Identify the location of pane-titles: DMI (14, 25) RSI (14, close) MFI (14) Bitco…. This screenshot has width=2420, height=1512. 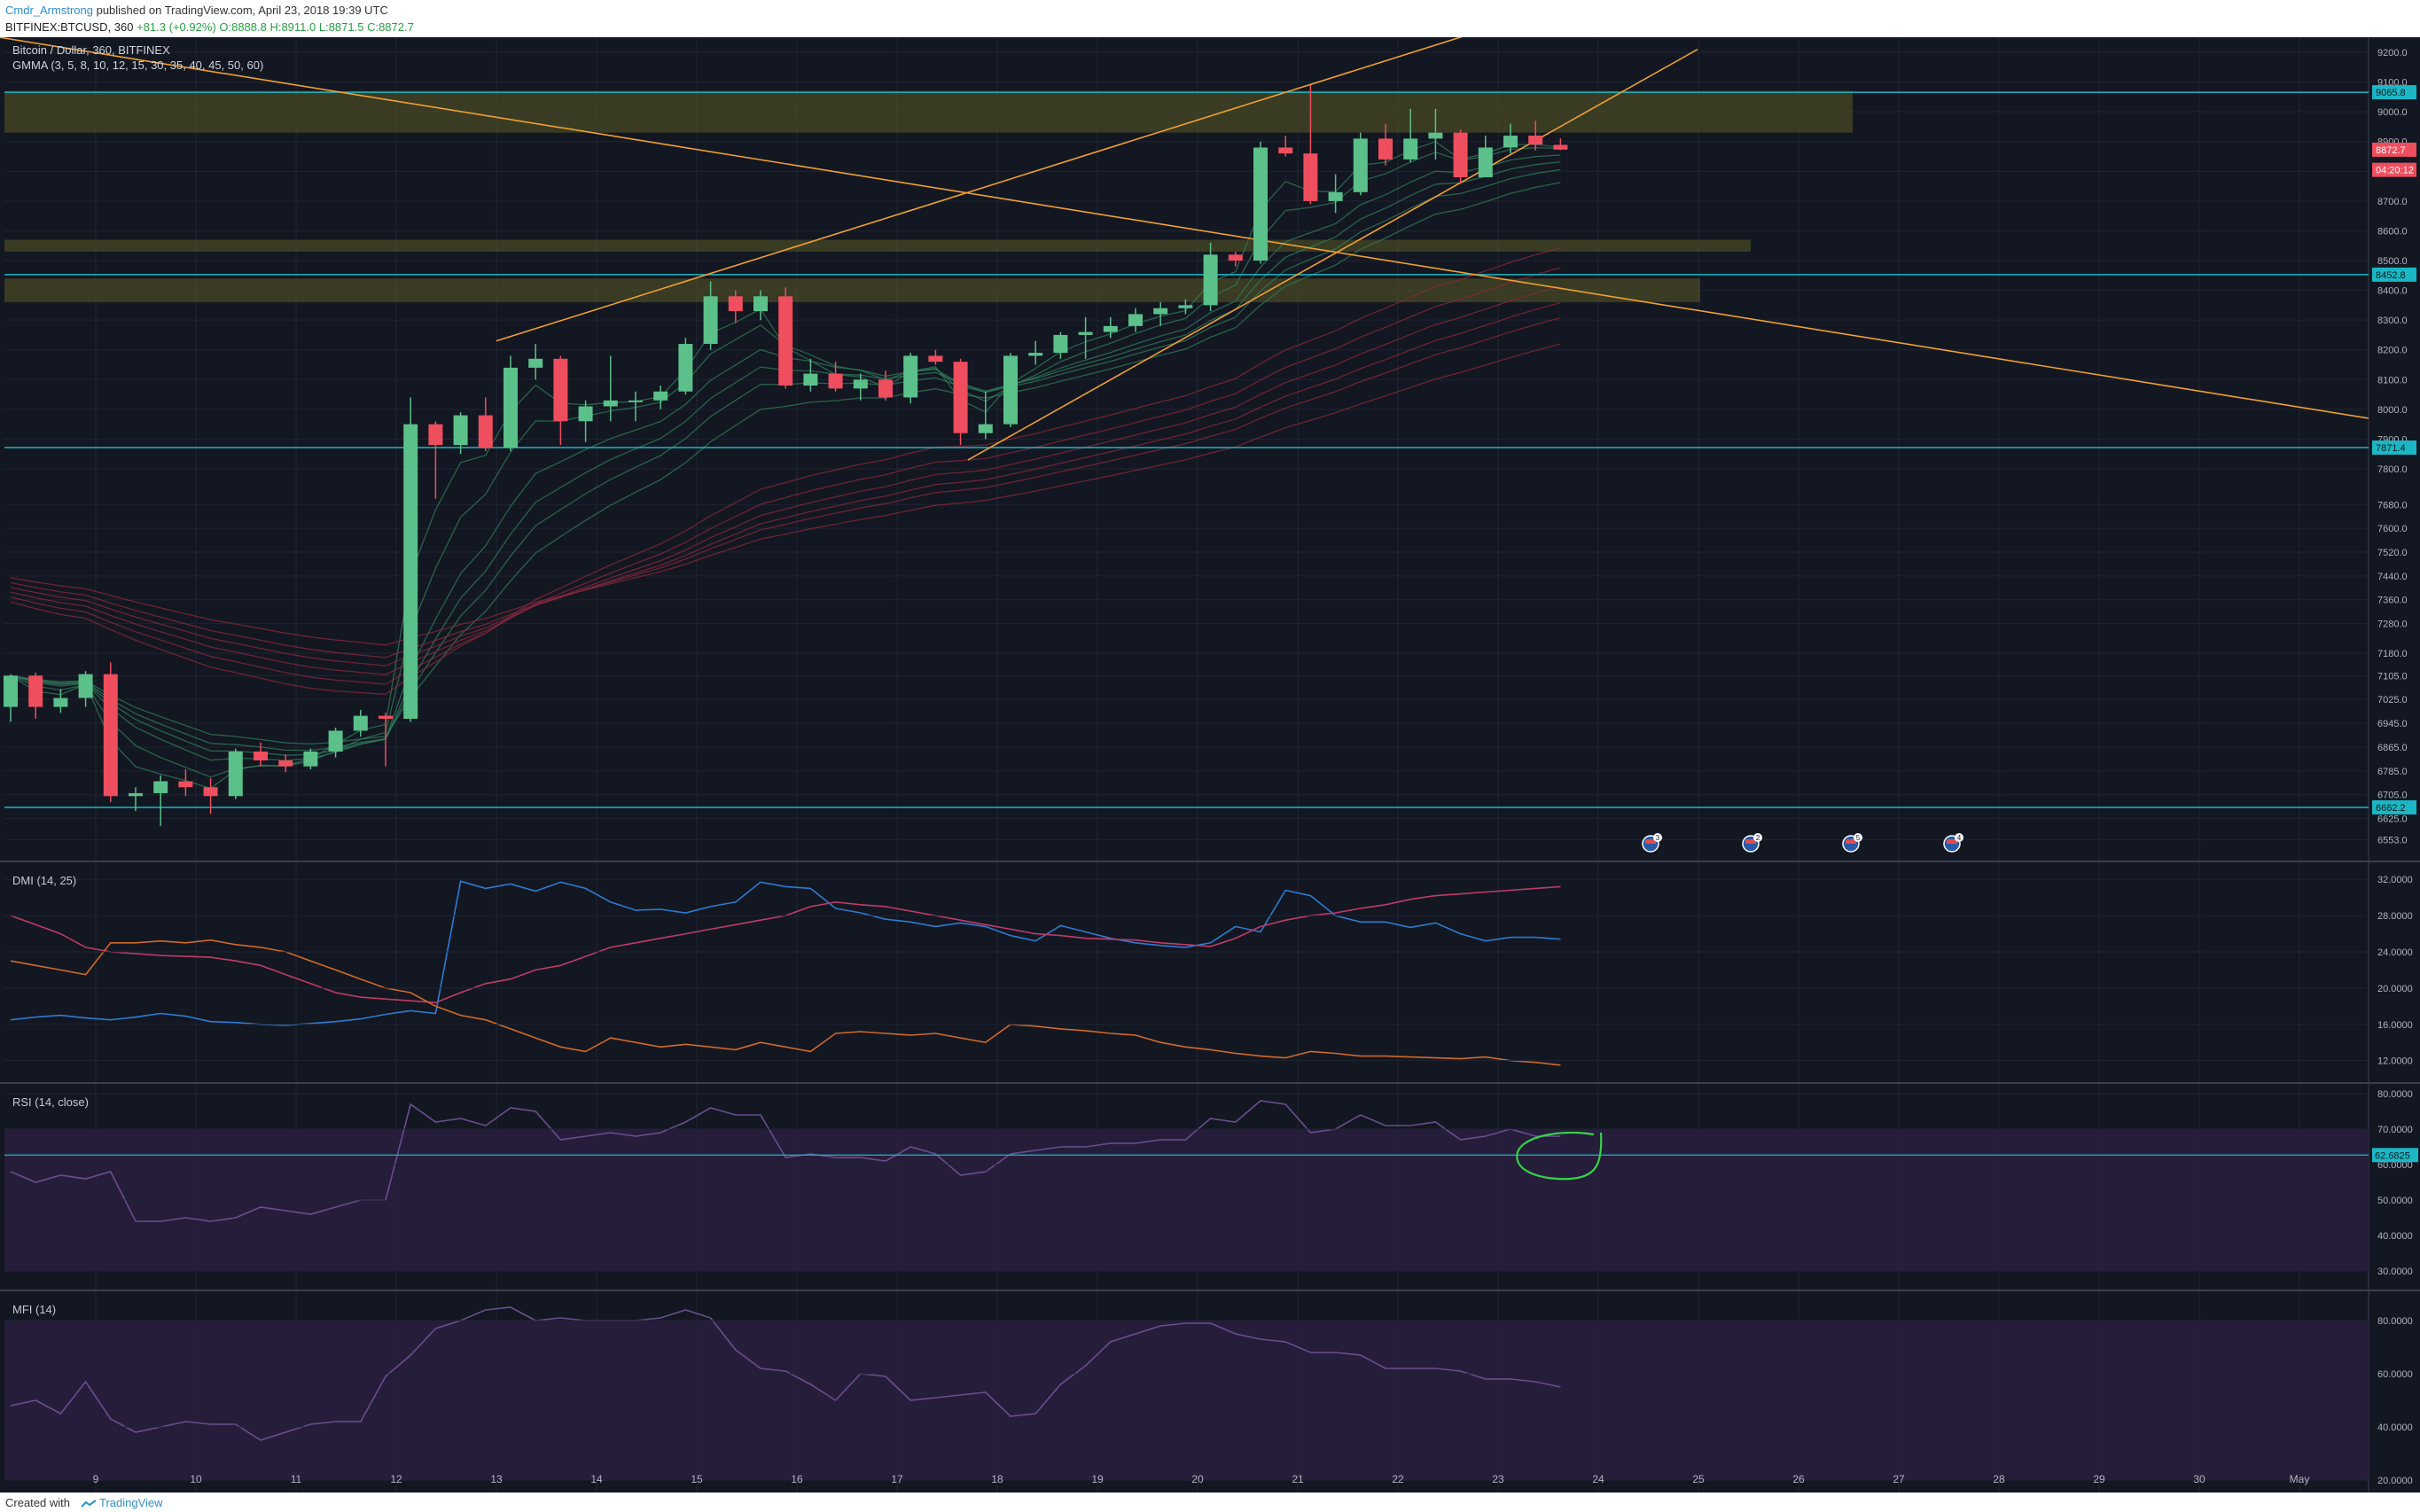
(137, 679).